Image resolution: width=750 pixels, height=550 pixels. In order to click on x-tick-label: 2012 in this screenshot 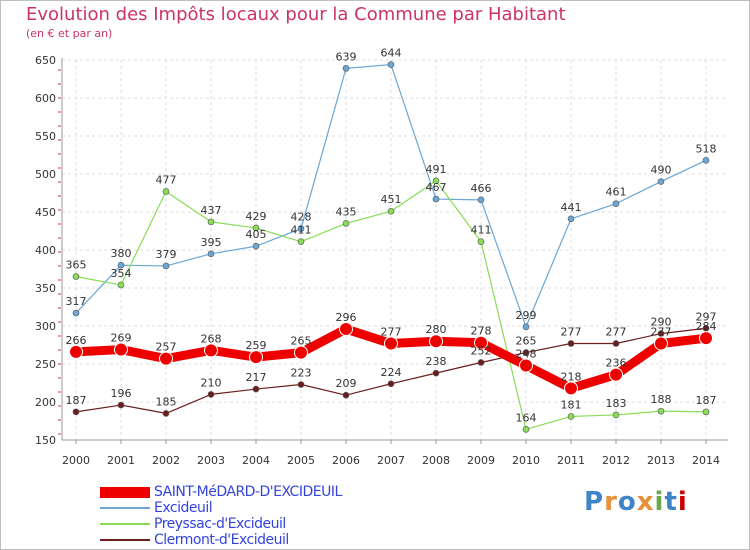, I will do `click(616, 460)`.